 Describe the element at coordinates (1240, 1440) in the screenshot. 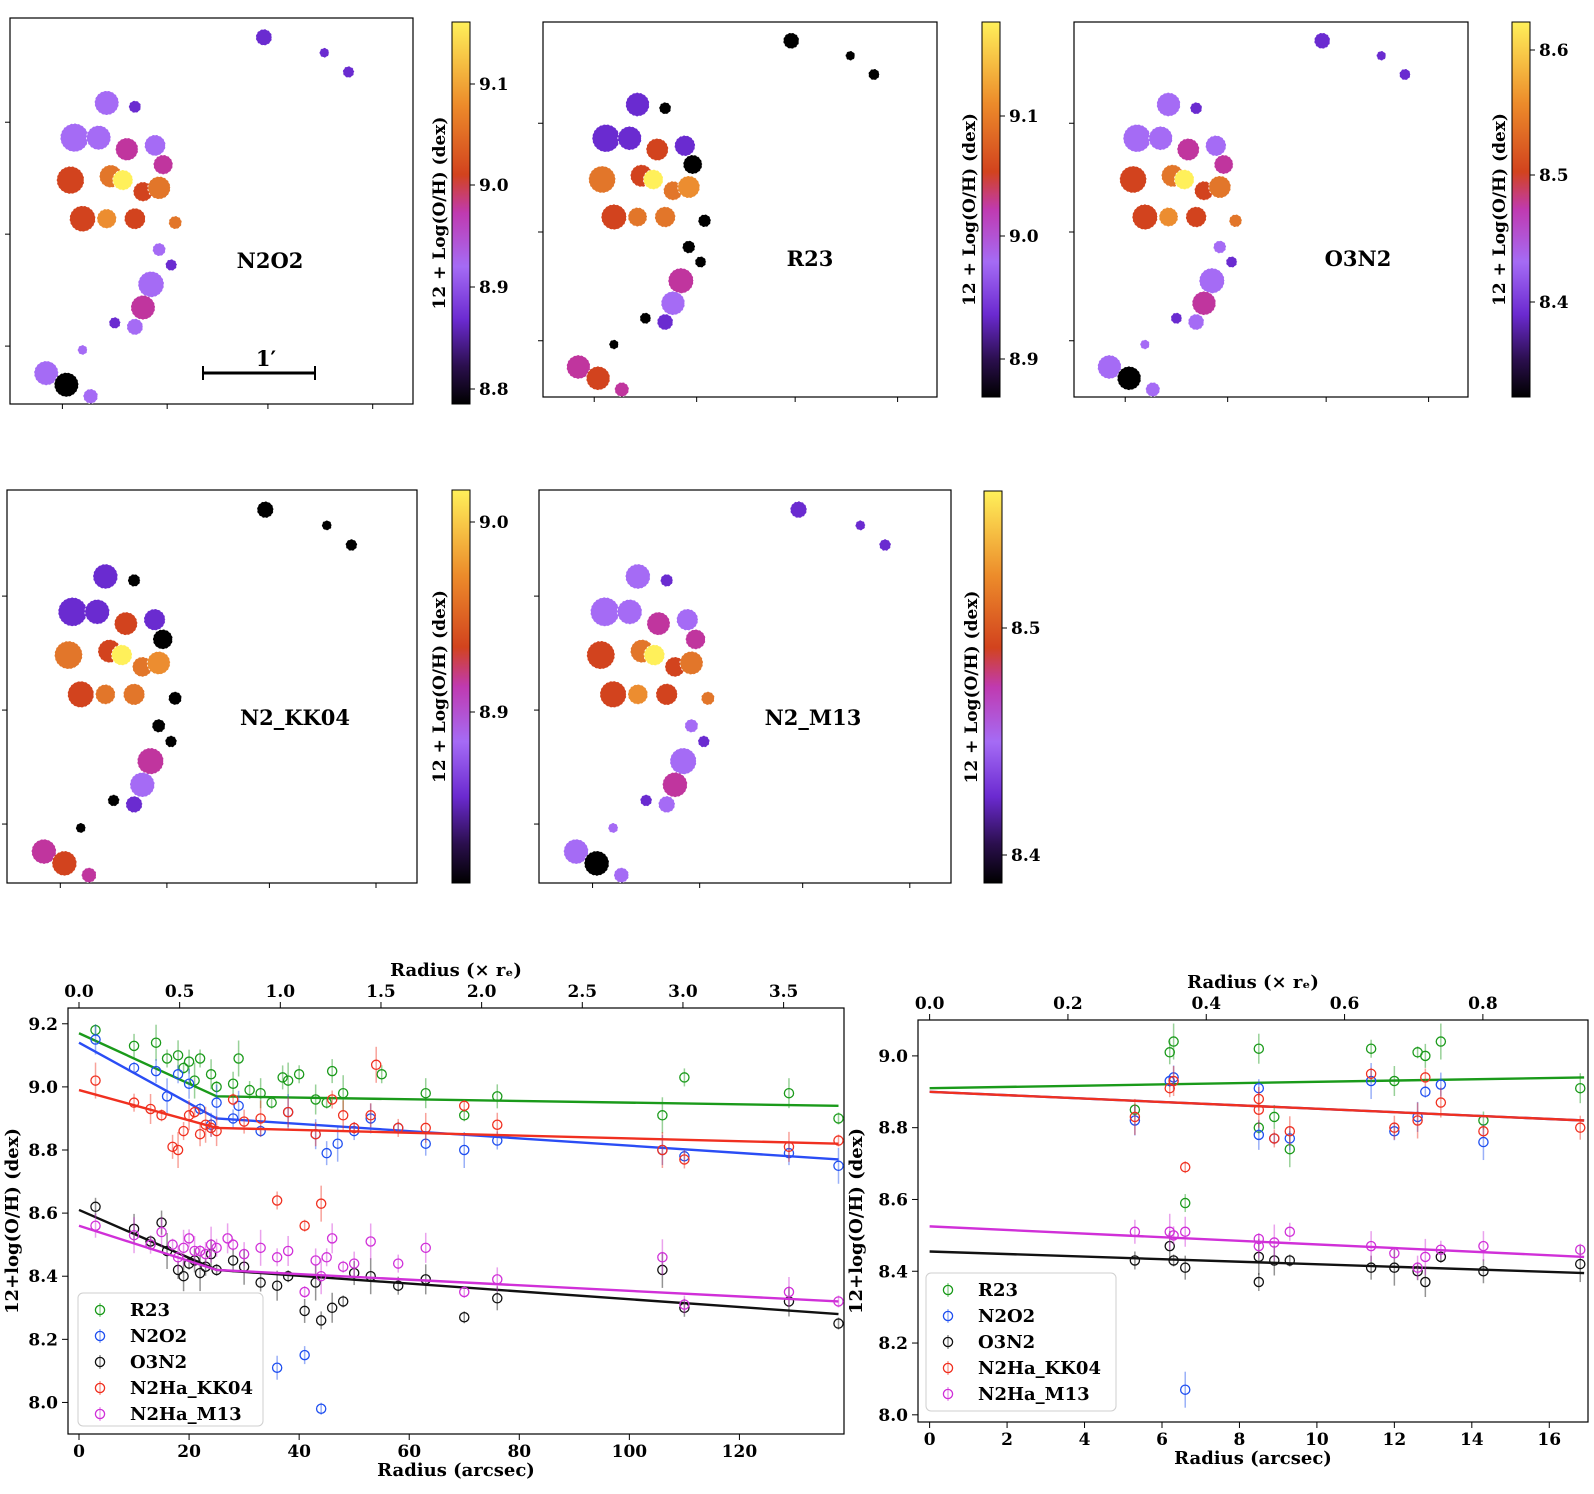

I see `x-tick-label: 8` at that location.